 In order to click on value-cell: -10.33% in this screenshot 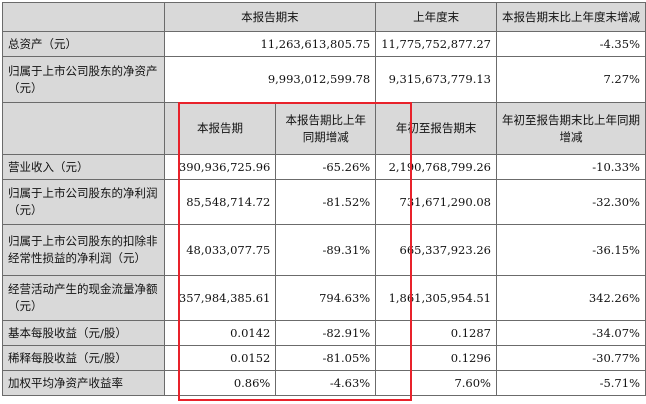, I will do `click(570, 167)`.